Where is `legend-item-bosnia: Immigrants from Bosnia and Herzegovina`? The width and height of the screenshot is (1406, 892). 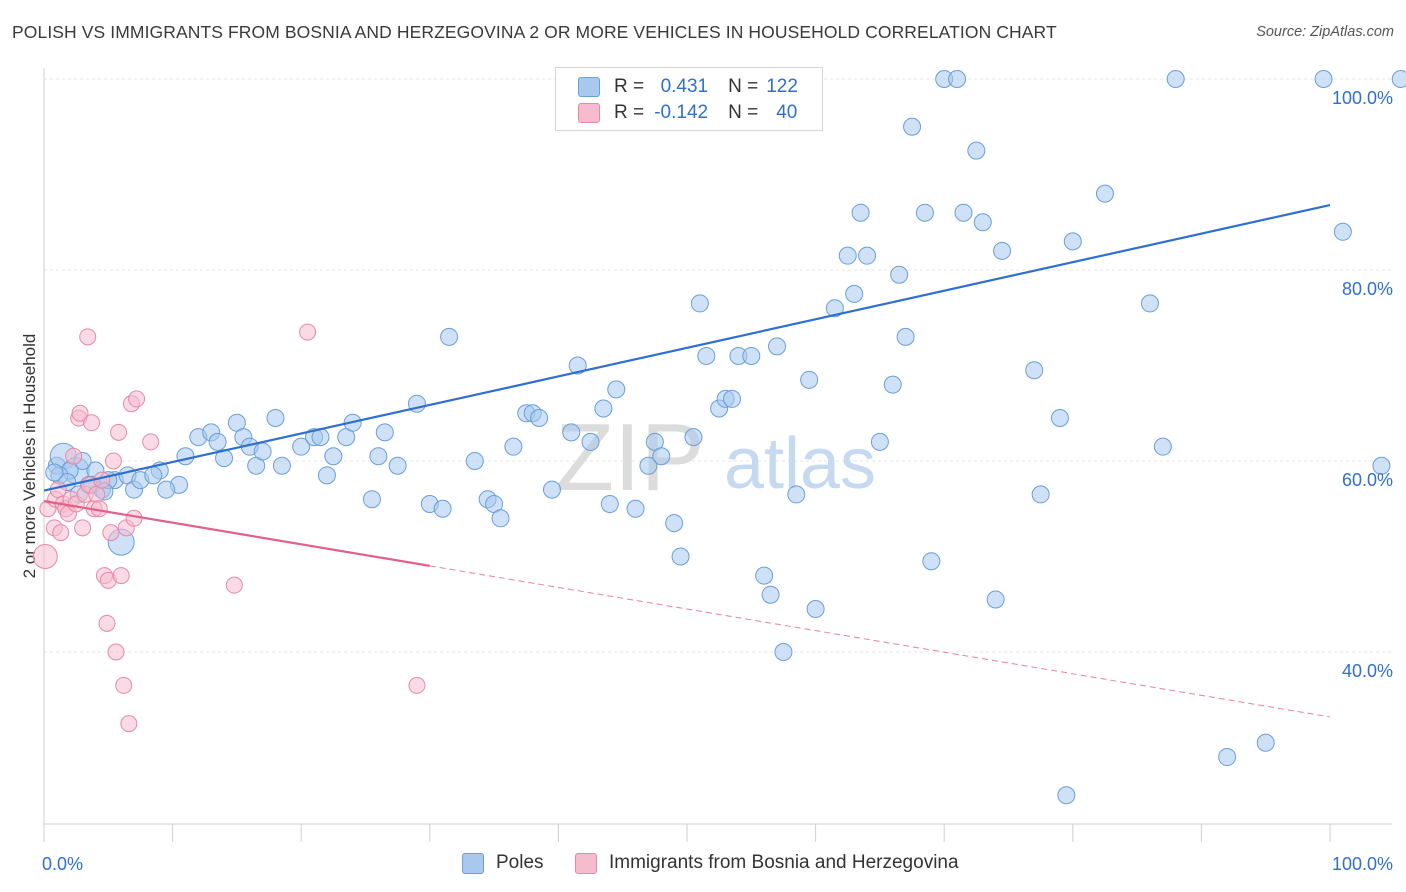 legend-item-bosnia: Immigrants from Bosnia and Herzegovina is located at coordinates (767, 863).